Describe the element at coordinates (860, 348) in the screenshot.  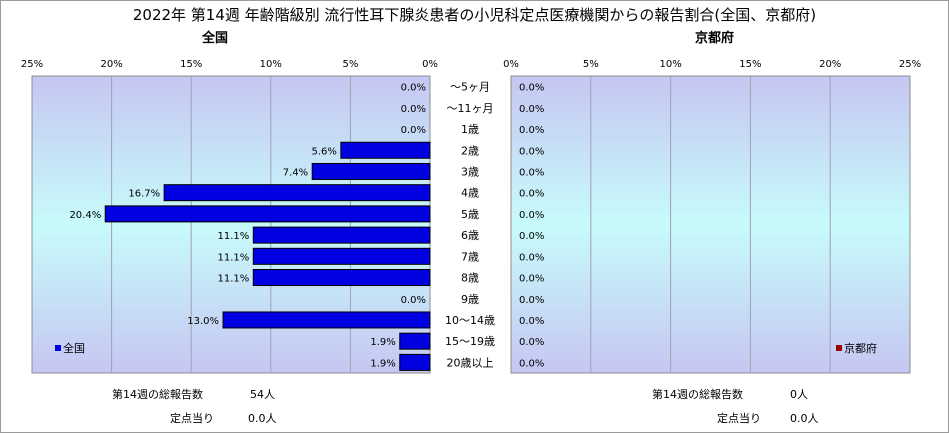
I see `kyoto-legend-label: 京都府` at that location.